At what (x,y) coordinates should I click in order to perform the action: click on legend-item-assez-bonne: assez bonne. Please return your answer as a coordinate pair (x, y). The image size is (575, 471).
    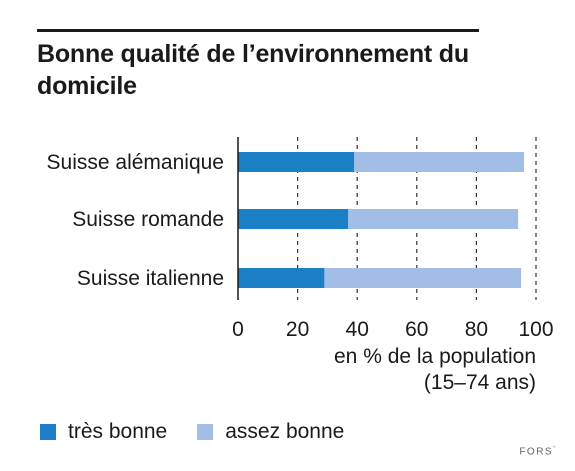
    Looking at the image, I should click on (270, 432).